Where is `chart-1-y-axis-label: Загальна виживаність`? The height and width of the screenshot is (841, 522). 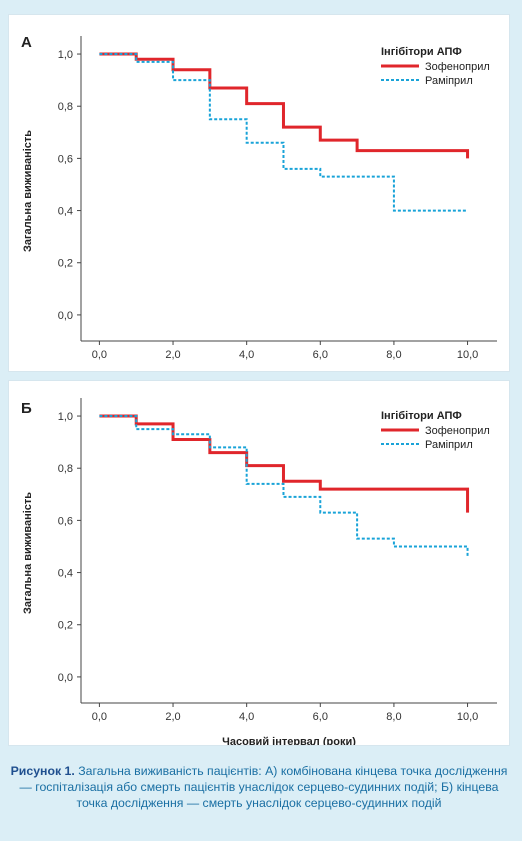
chart-1-y-axis-label: Загальна виживаність is located at coordinates (28, 553).